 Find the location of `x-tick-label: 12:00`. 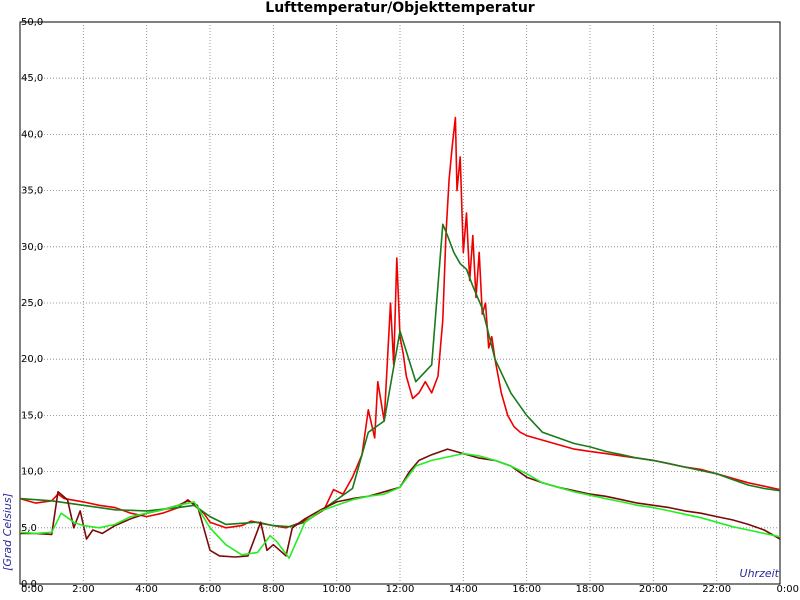

x-tick-label: 12:00 is located at coordinates (400, 589).